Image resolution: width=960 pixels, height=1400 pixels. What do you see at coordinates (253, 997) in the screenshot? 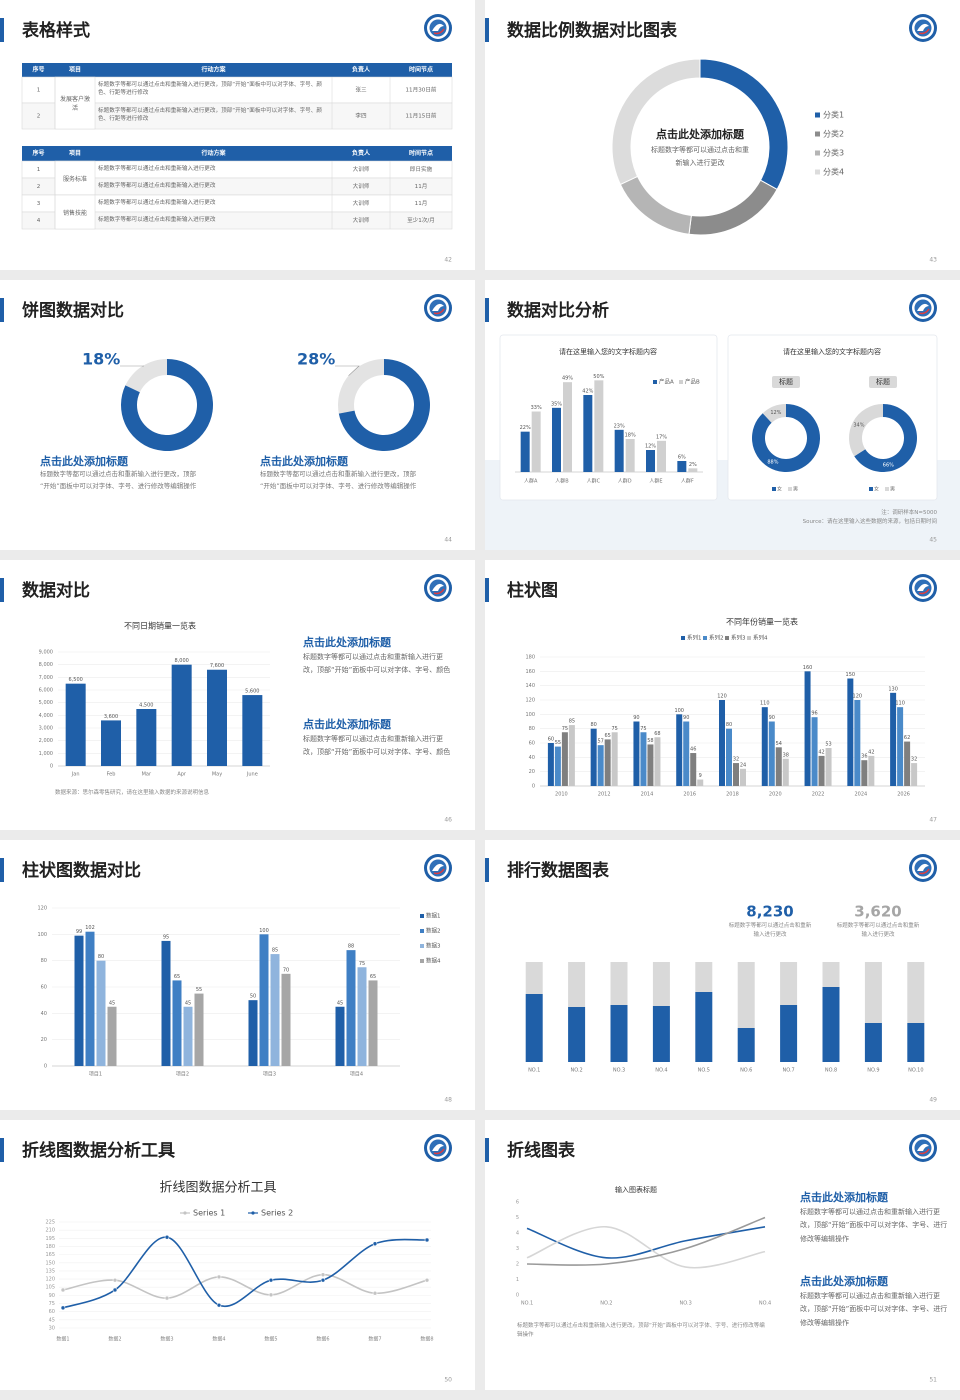
I see `value-label: 50` at bounding box center [253, 997].